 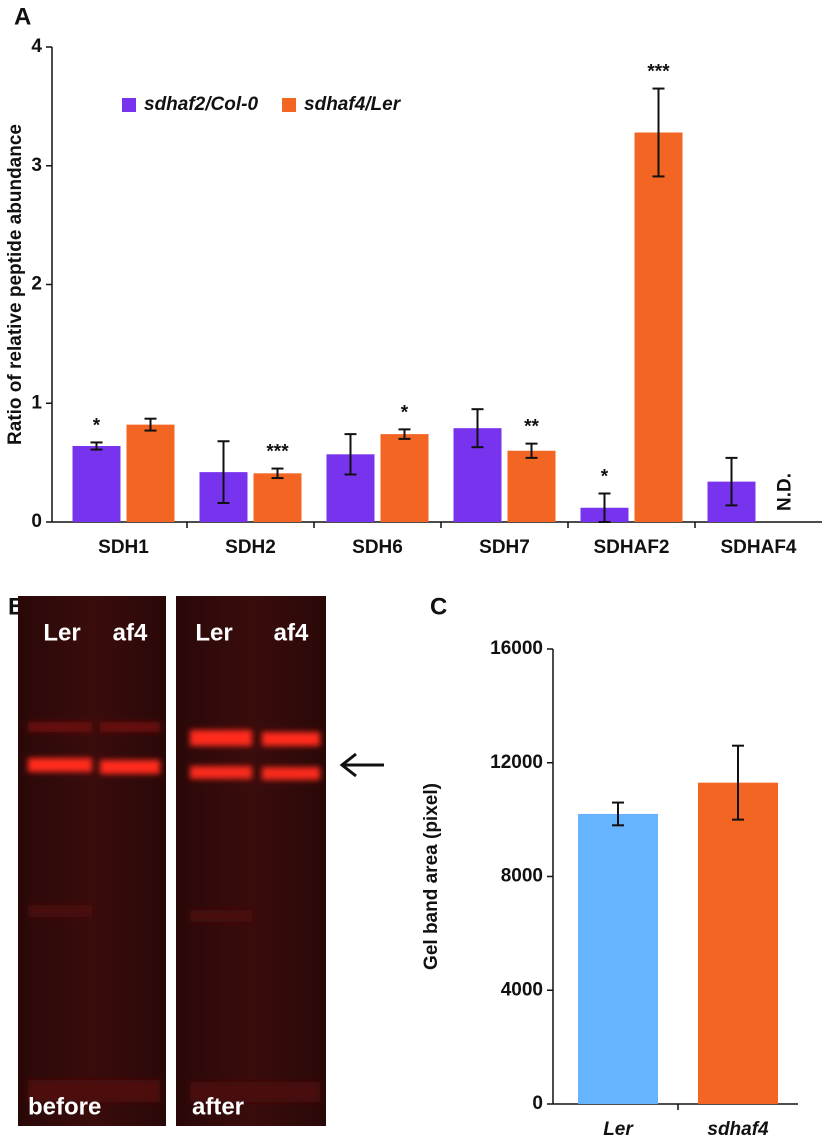 I want to click on x-tick-label: SDHAF2, so click(x=631, y=547).